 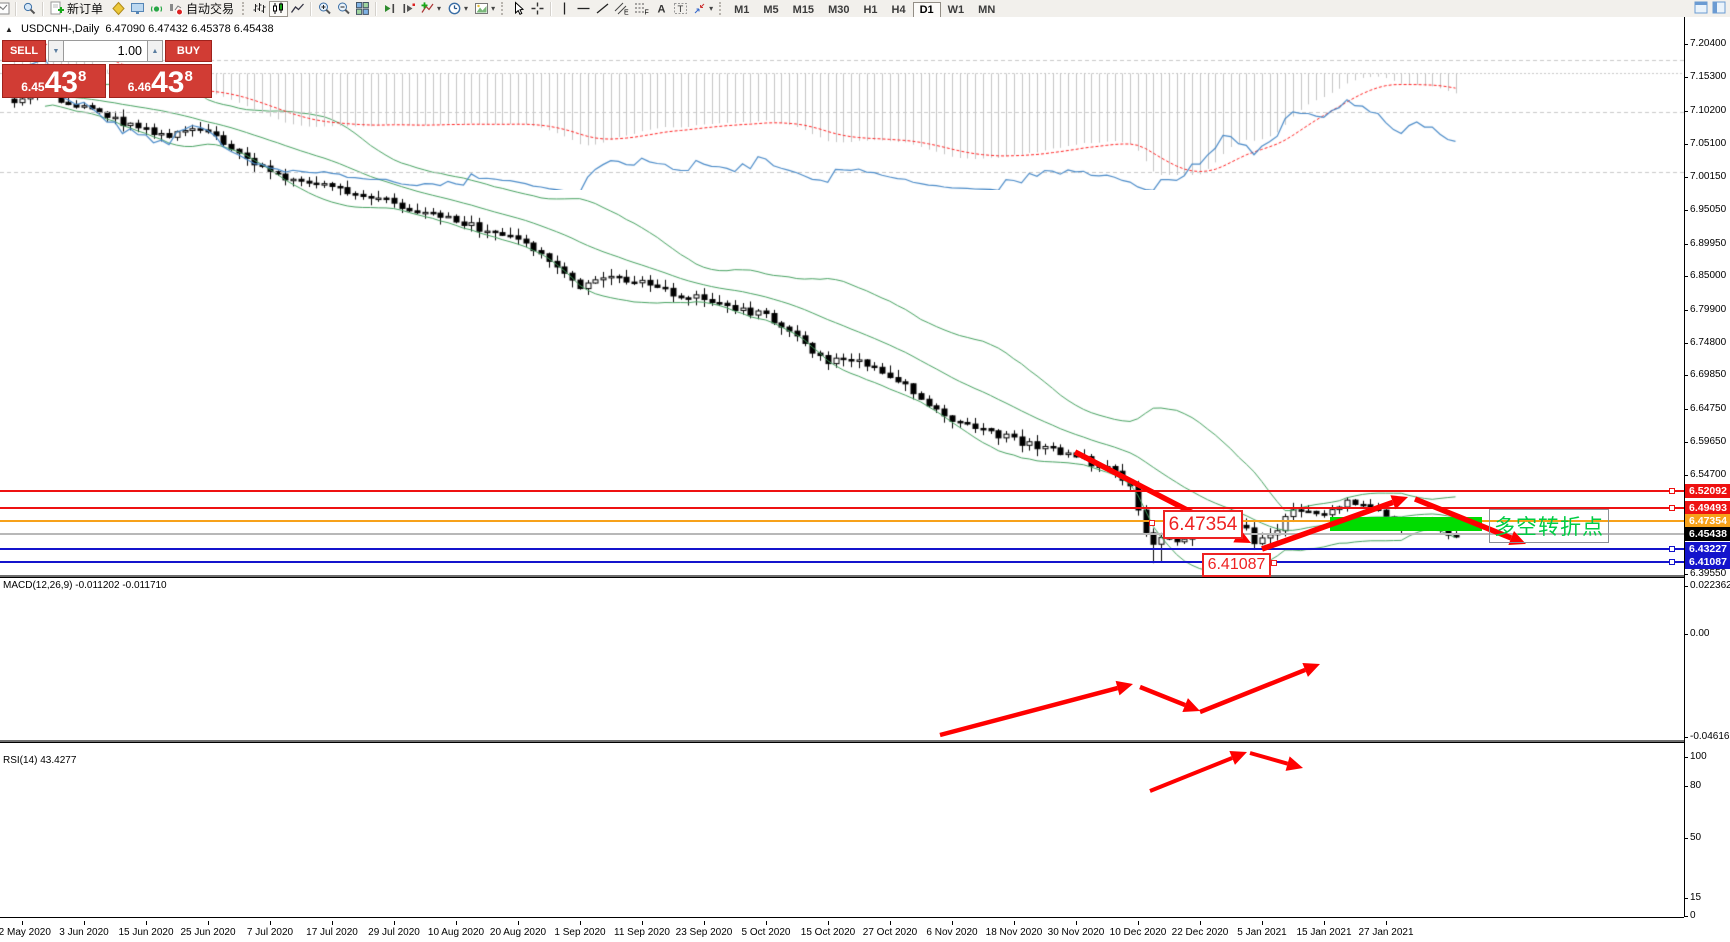 I want to click on timeframe-M5: M5, so click(x=771, y=9).